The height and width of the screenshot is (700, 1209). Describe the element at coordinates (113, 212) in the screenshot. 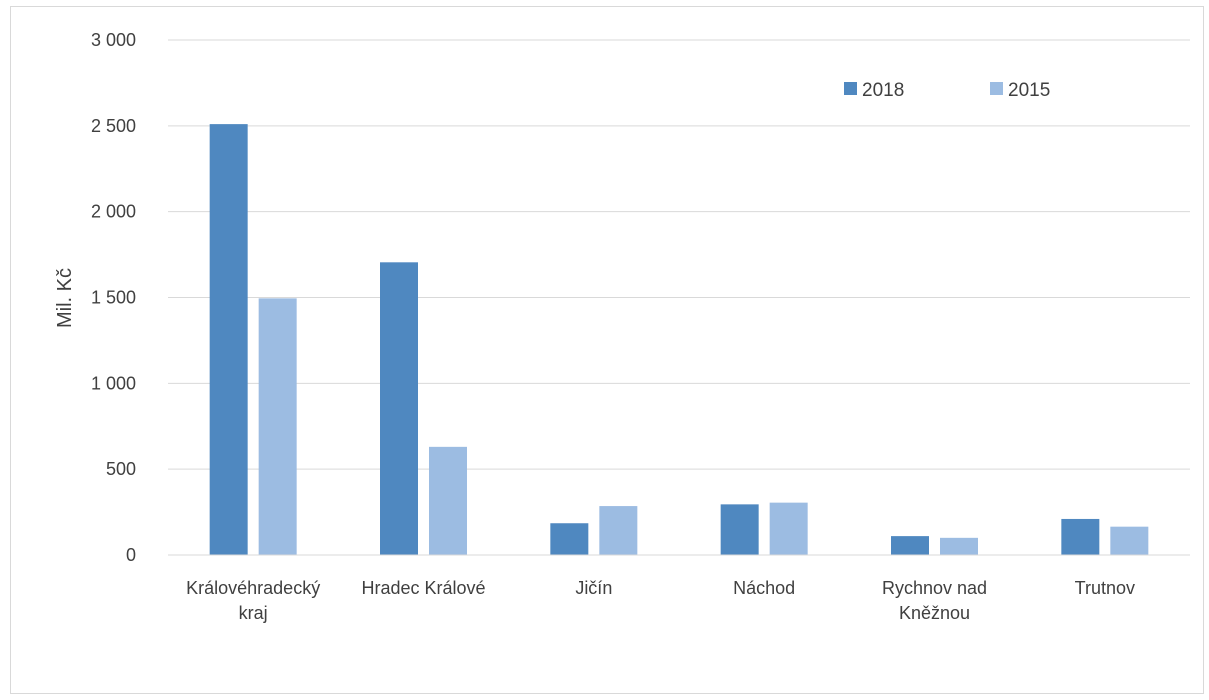

I see `y-tick-label: 2 000` at that location.